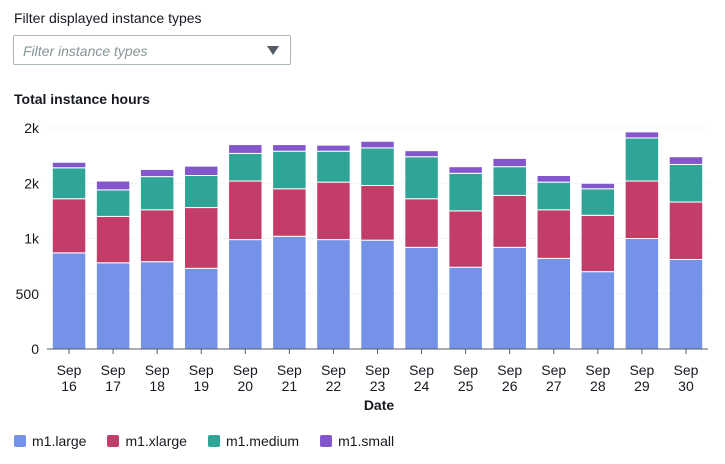 This screenshot has height=464, width=725. I want to click on legend-label: m1.large, so click(59, 441).